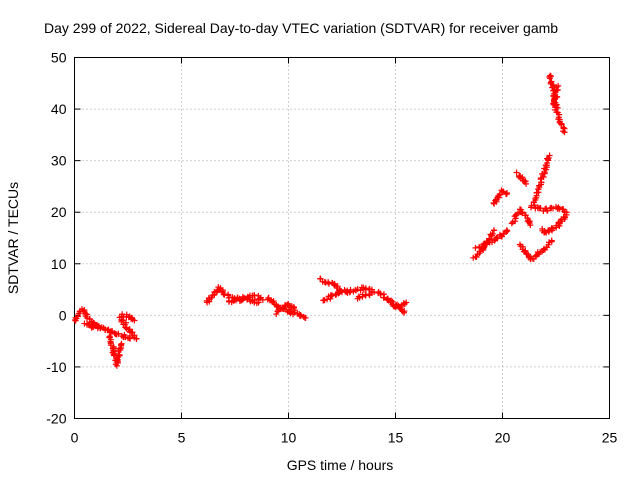 Image resolution: width=640 pixels, height=480 pixels. Describe the element at coordinates (56, 367) in the screenshot. I see `y-tick-label: -10` at that location.